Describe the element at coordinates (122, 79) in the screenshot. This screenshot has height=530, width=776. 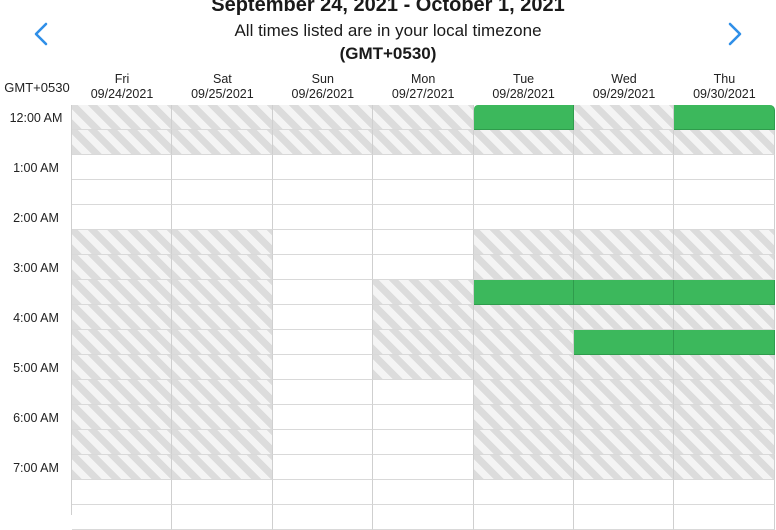
I see `day-name: Fri` at that location.